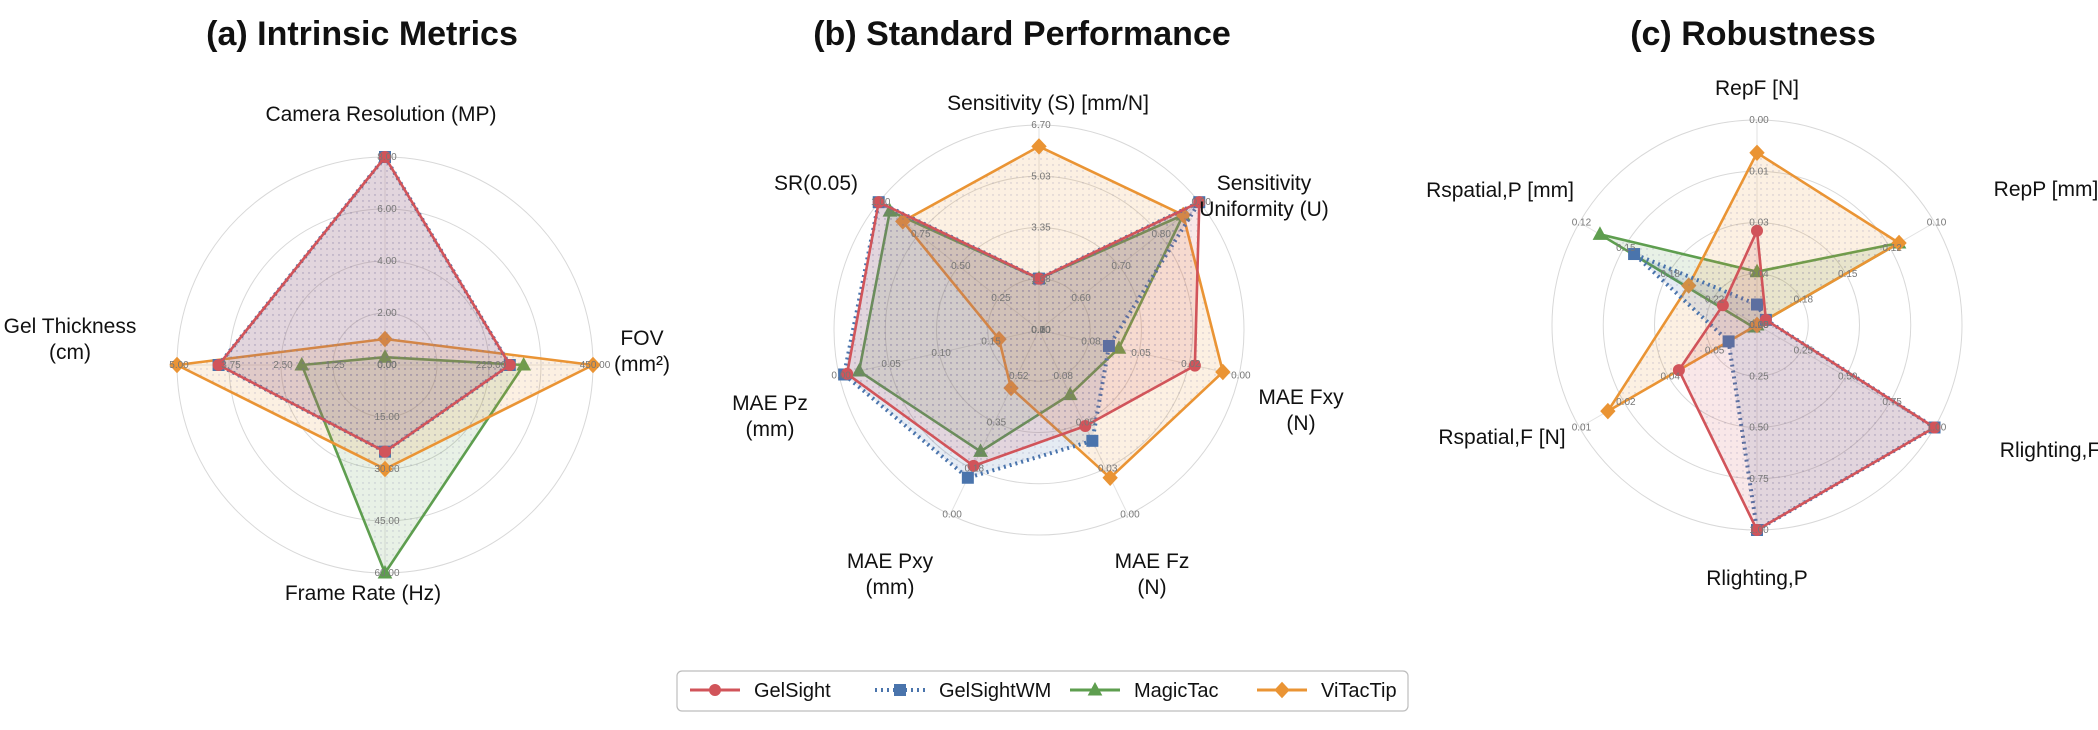 This screenshot has width=2098, height=730. Describe the element at coordinates (363, 593) in the screenshot. I see `axis-label: Frame Rate (Hz)` at that location.